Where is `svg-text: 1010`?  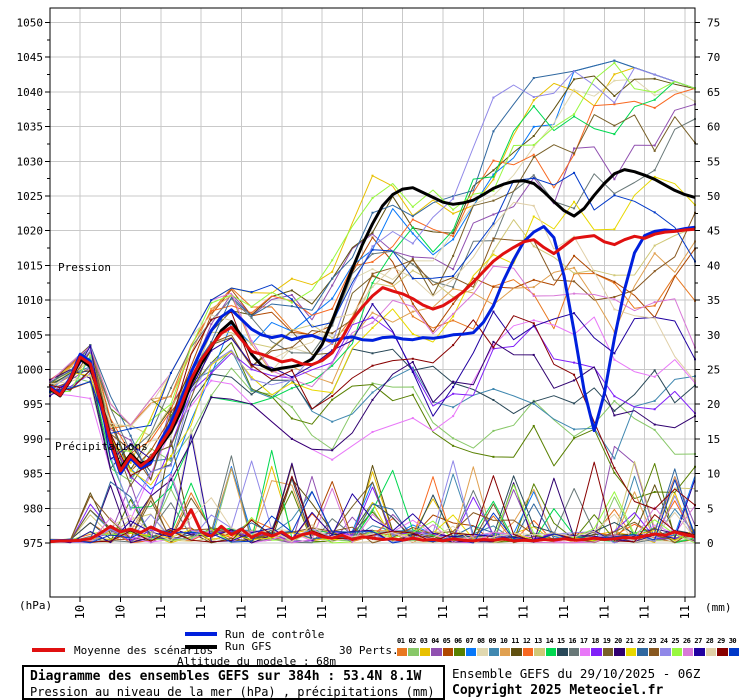
svg-text: 1010 is located at coordinates (30, 300).